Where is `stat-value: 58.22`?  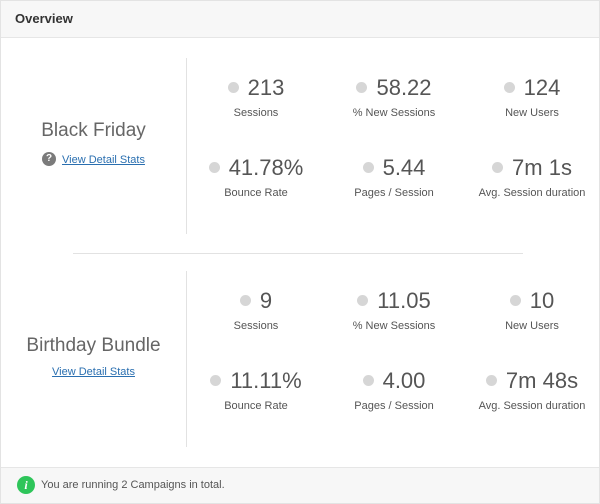 stat-value: 58.22 is located at coordinates (404, 87).